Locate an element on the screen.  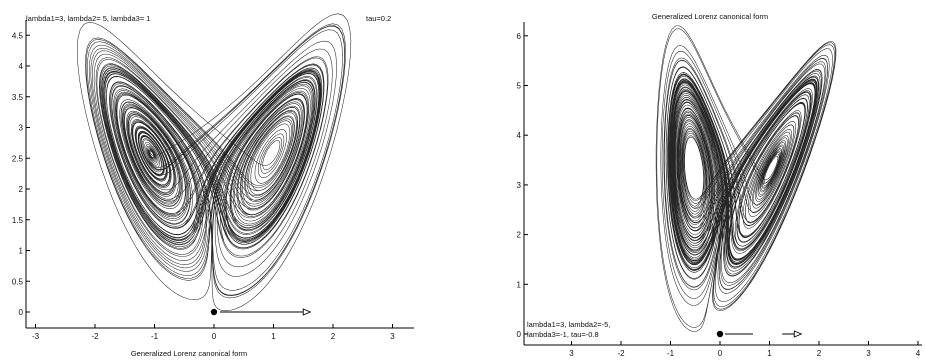
y-tick-label: 5 is located at coordinates (519, 86).